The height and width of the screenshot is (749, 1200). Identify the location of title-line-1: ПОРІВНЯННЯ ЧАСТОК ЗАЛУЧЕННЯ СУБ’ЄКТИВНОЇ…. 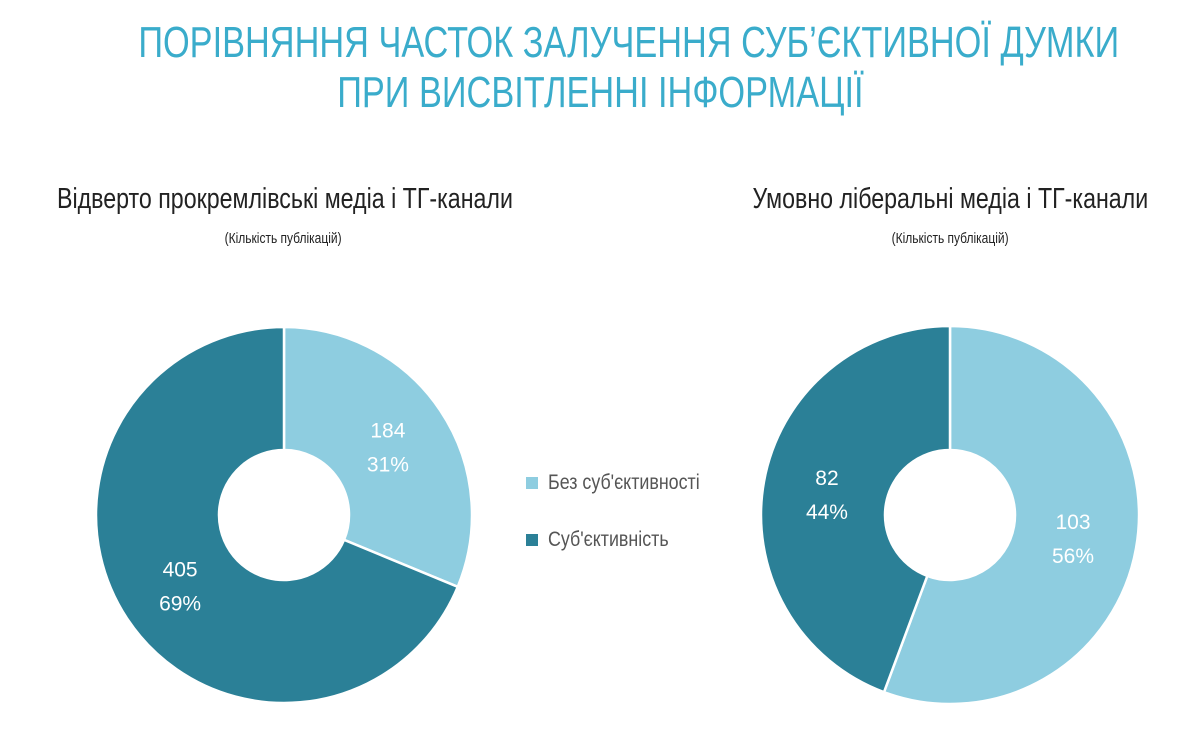
(629, 42).